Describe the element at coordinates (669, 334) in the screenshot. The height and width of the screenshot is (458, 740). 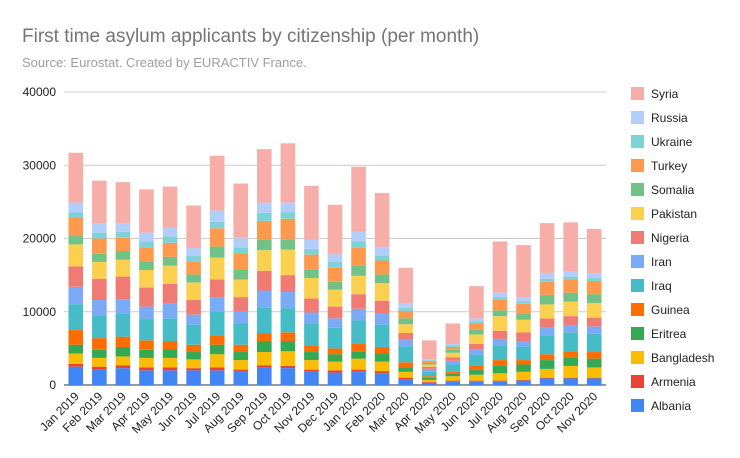
I see `legend-label: Eritrea` at that location.